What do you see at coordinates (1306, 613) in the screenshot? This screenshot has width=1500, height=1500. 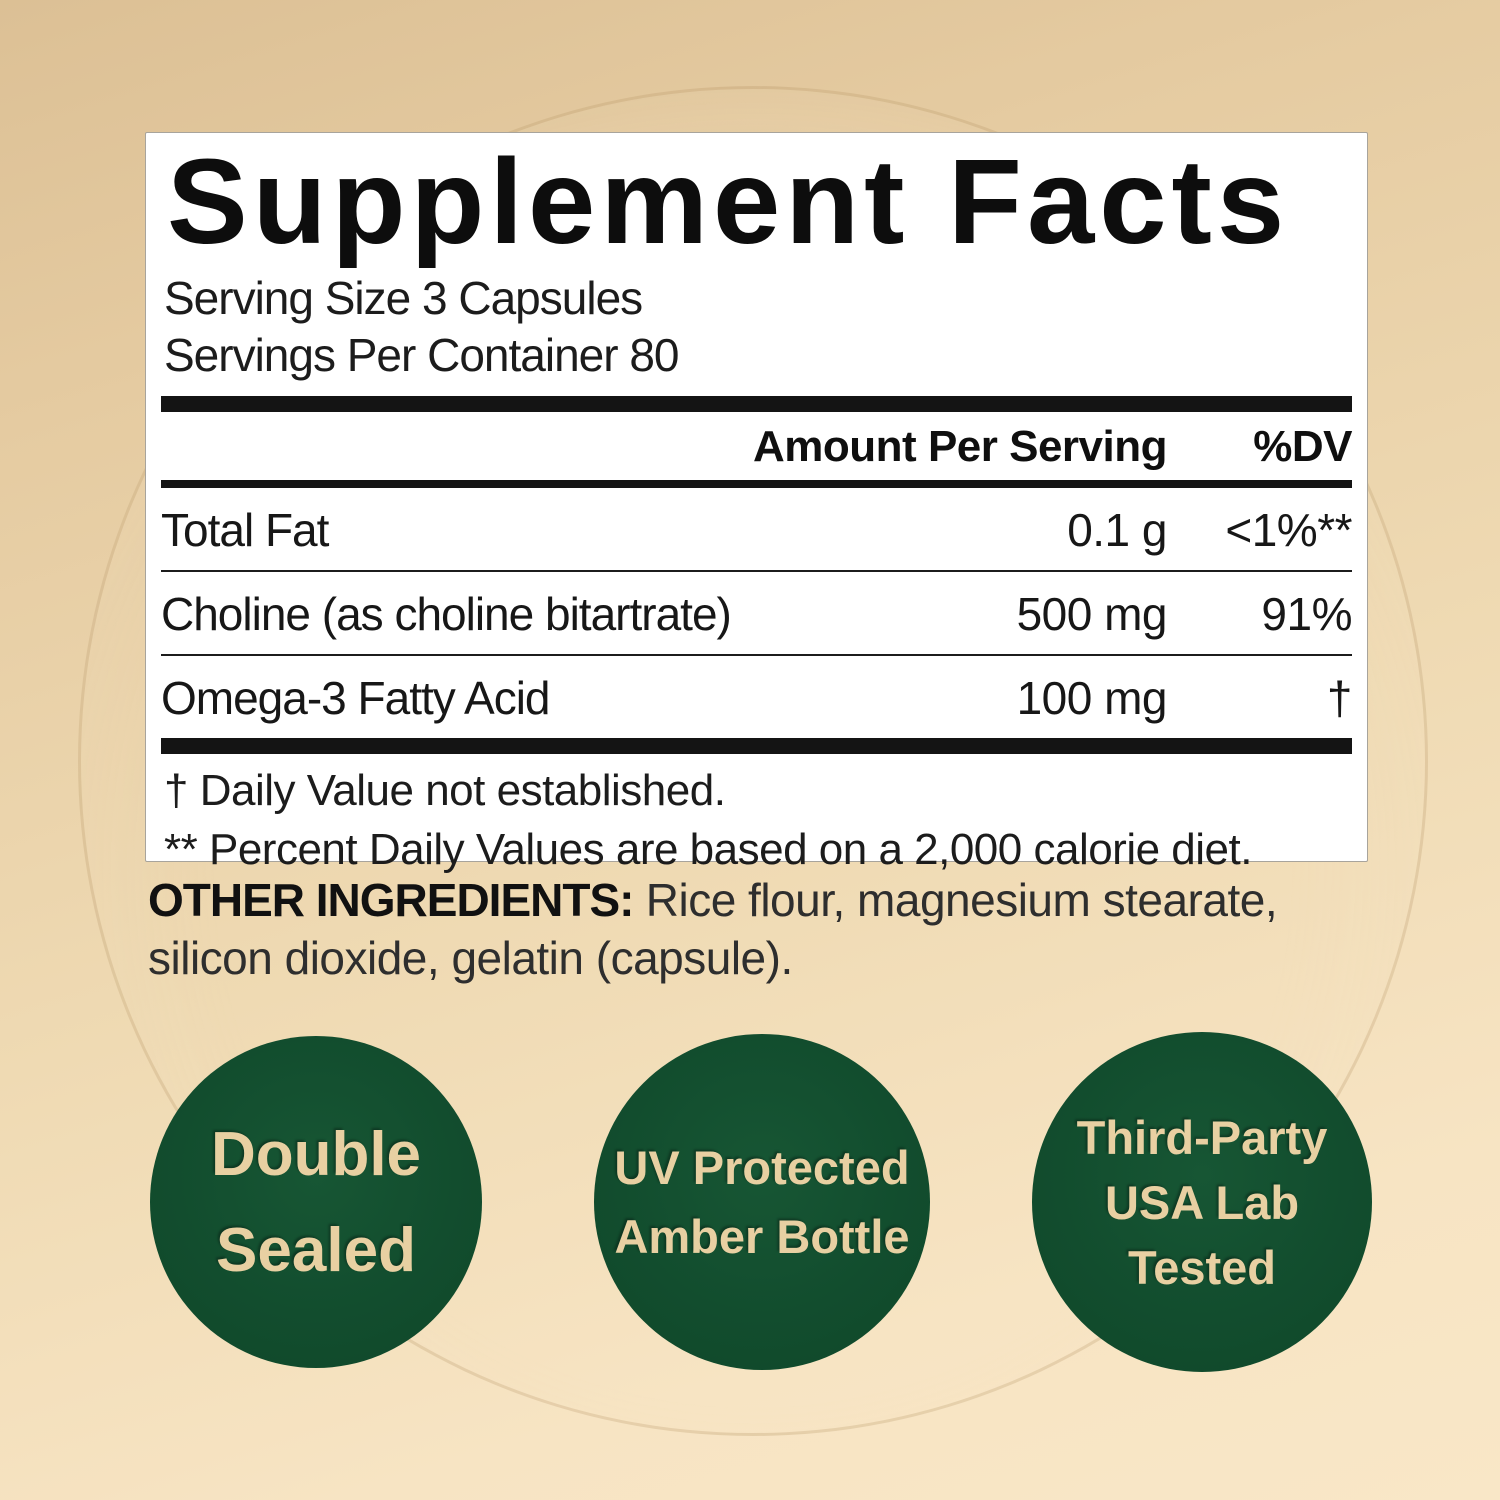 I see `row-dv: 91%` at bounding box center [1306, 613].